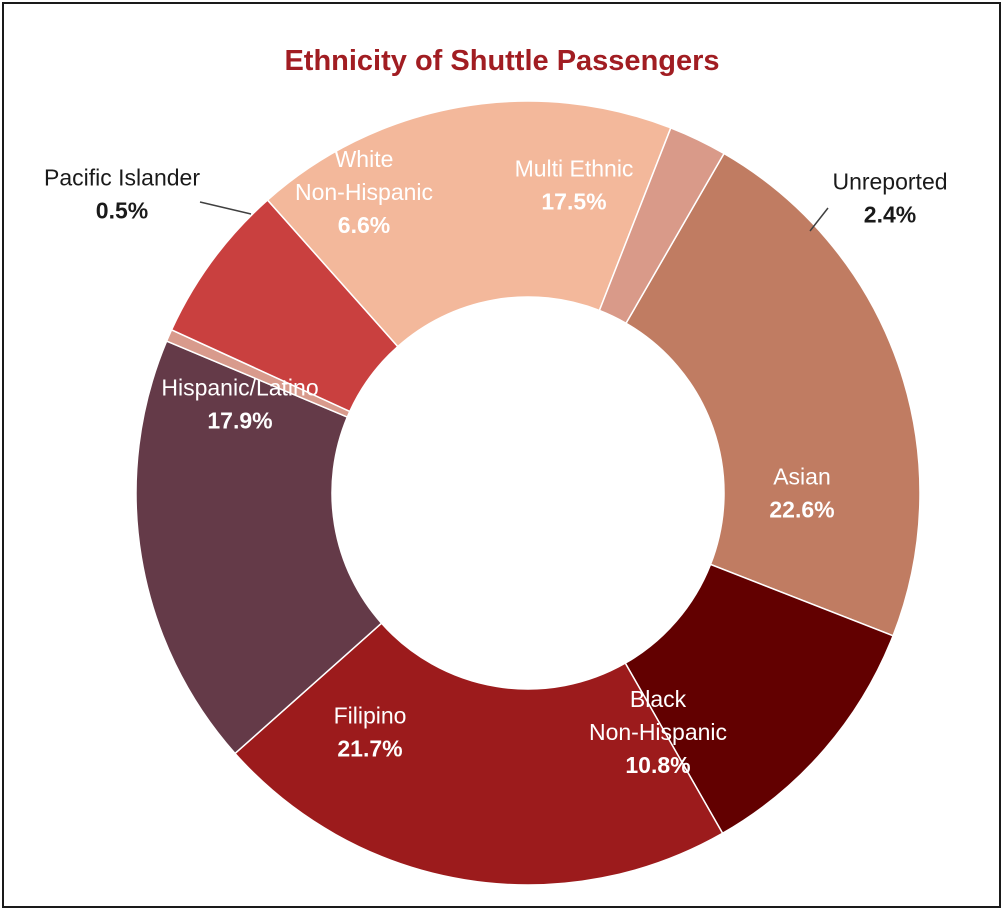  Describe the element at coordinates (370, 716) in the screenshot. I see `slice-name-filipino: Filipino` at that location.